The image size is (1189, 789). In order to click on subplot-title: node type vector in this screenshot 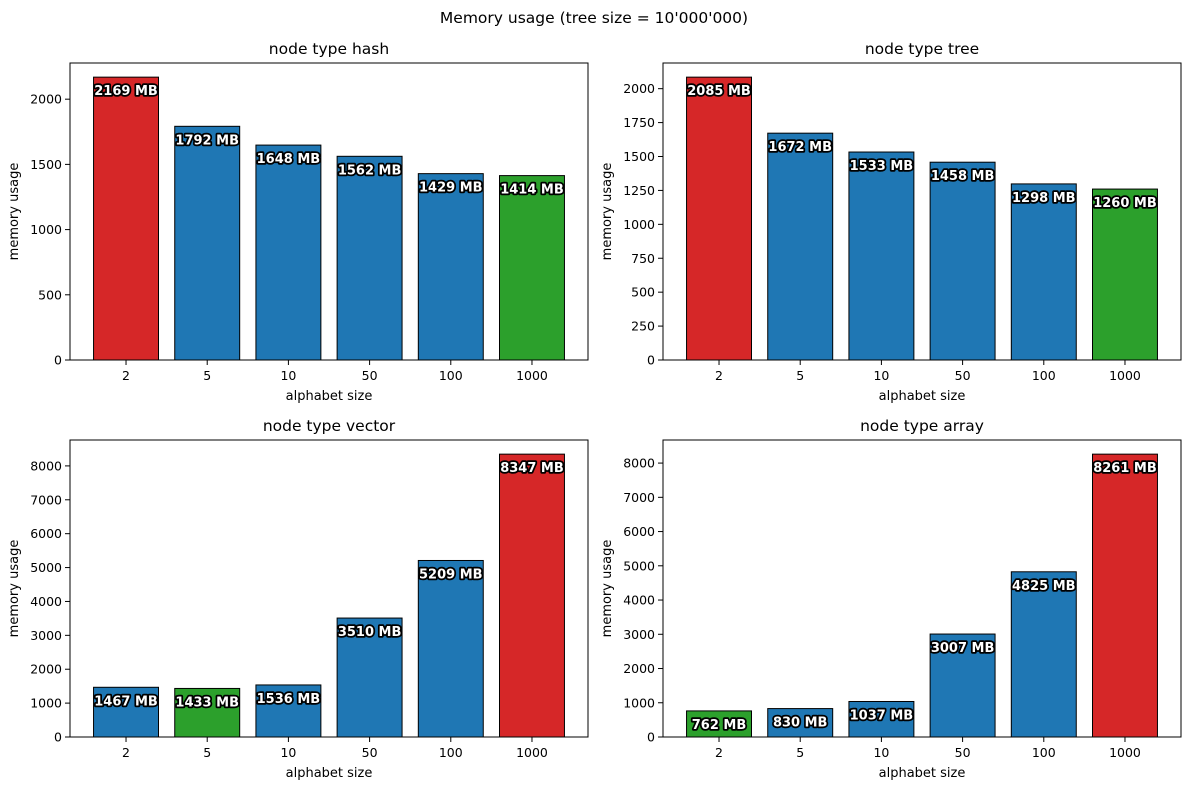, I will do `click(329, 426)`.